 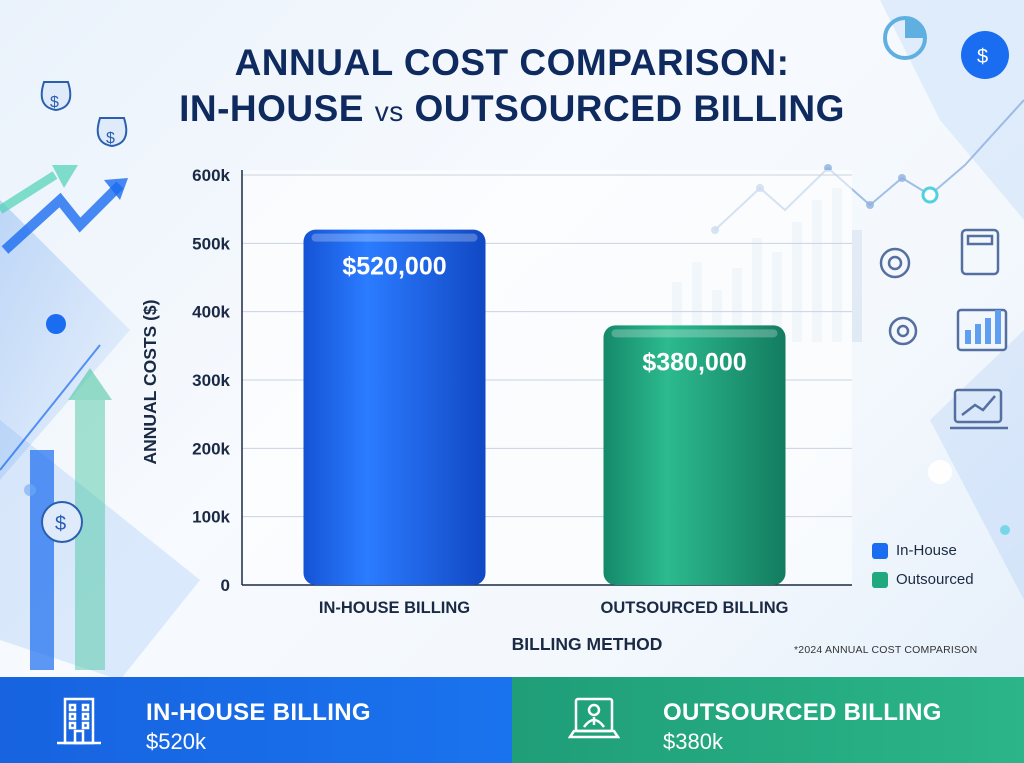 What do you see at coordinates (394, 407) in the screenshot?
I see `bar-in-house` at bounding box center [394, 407].